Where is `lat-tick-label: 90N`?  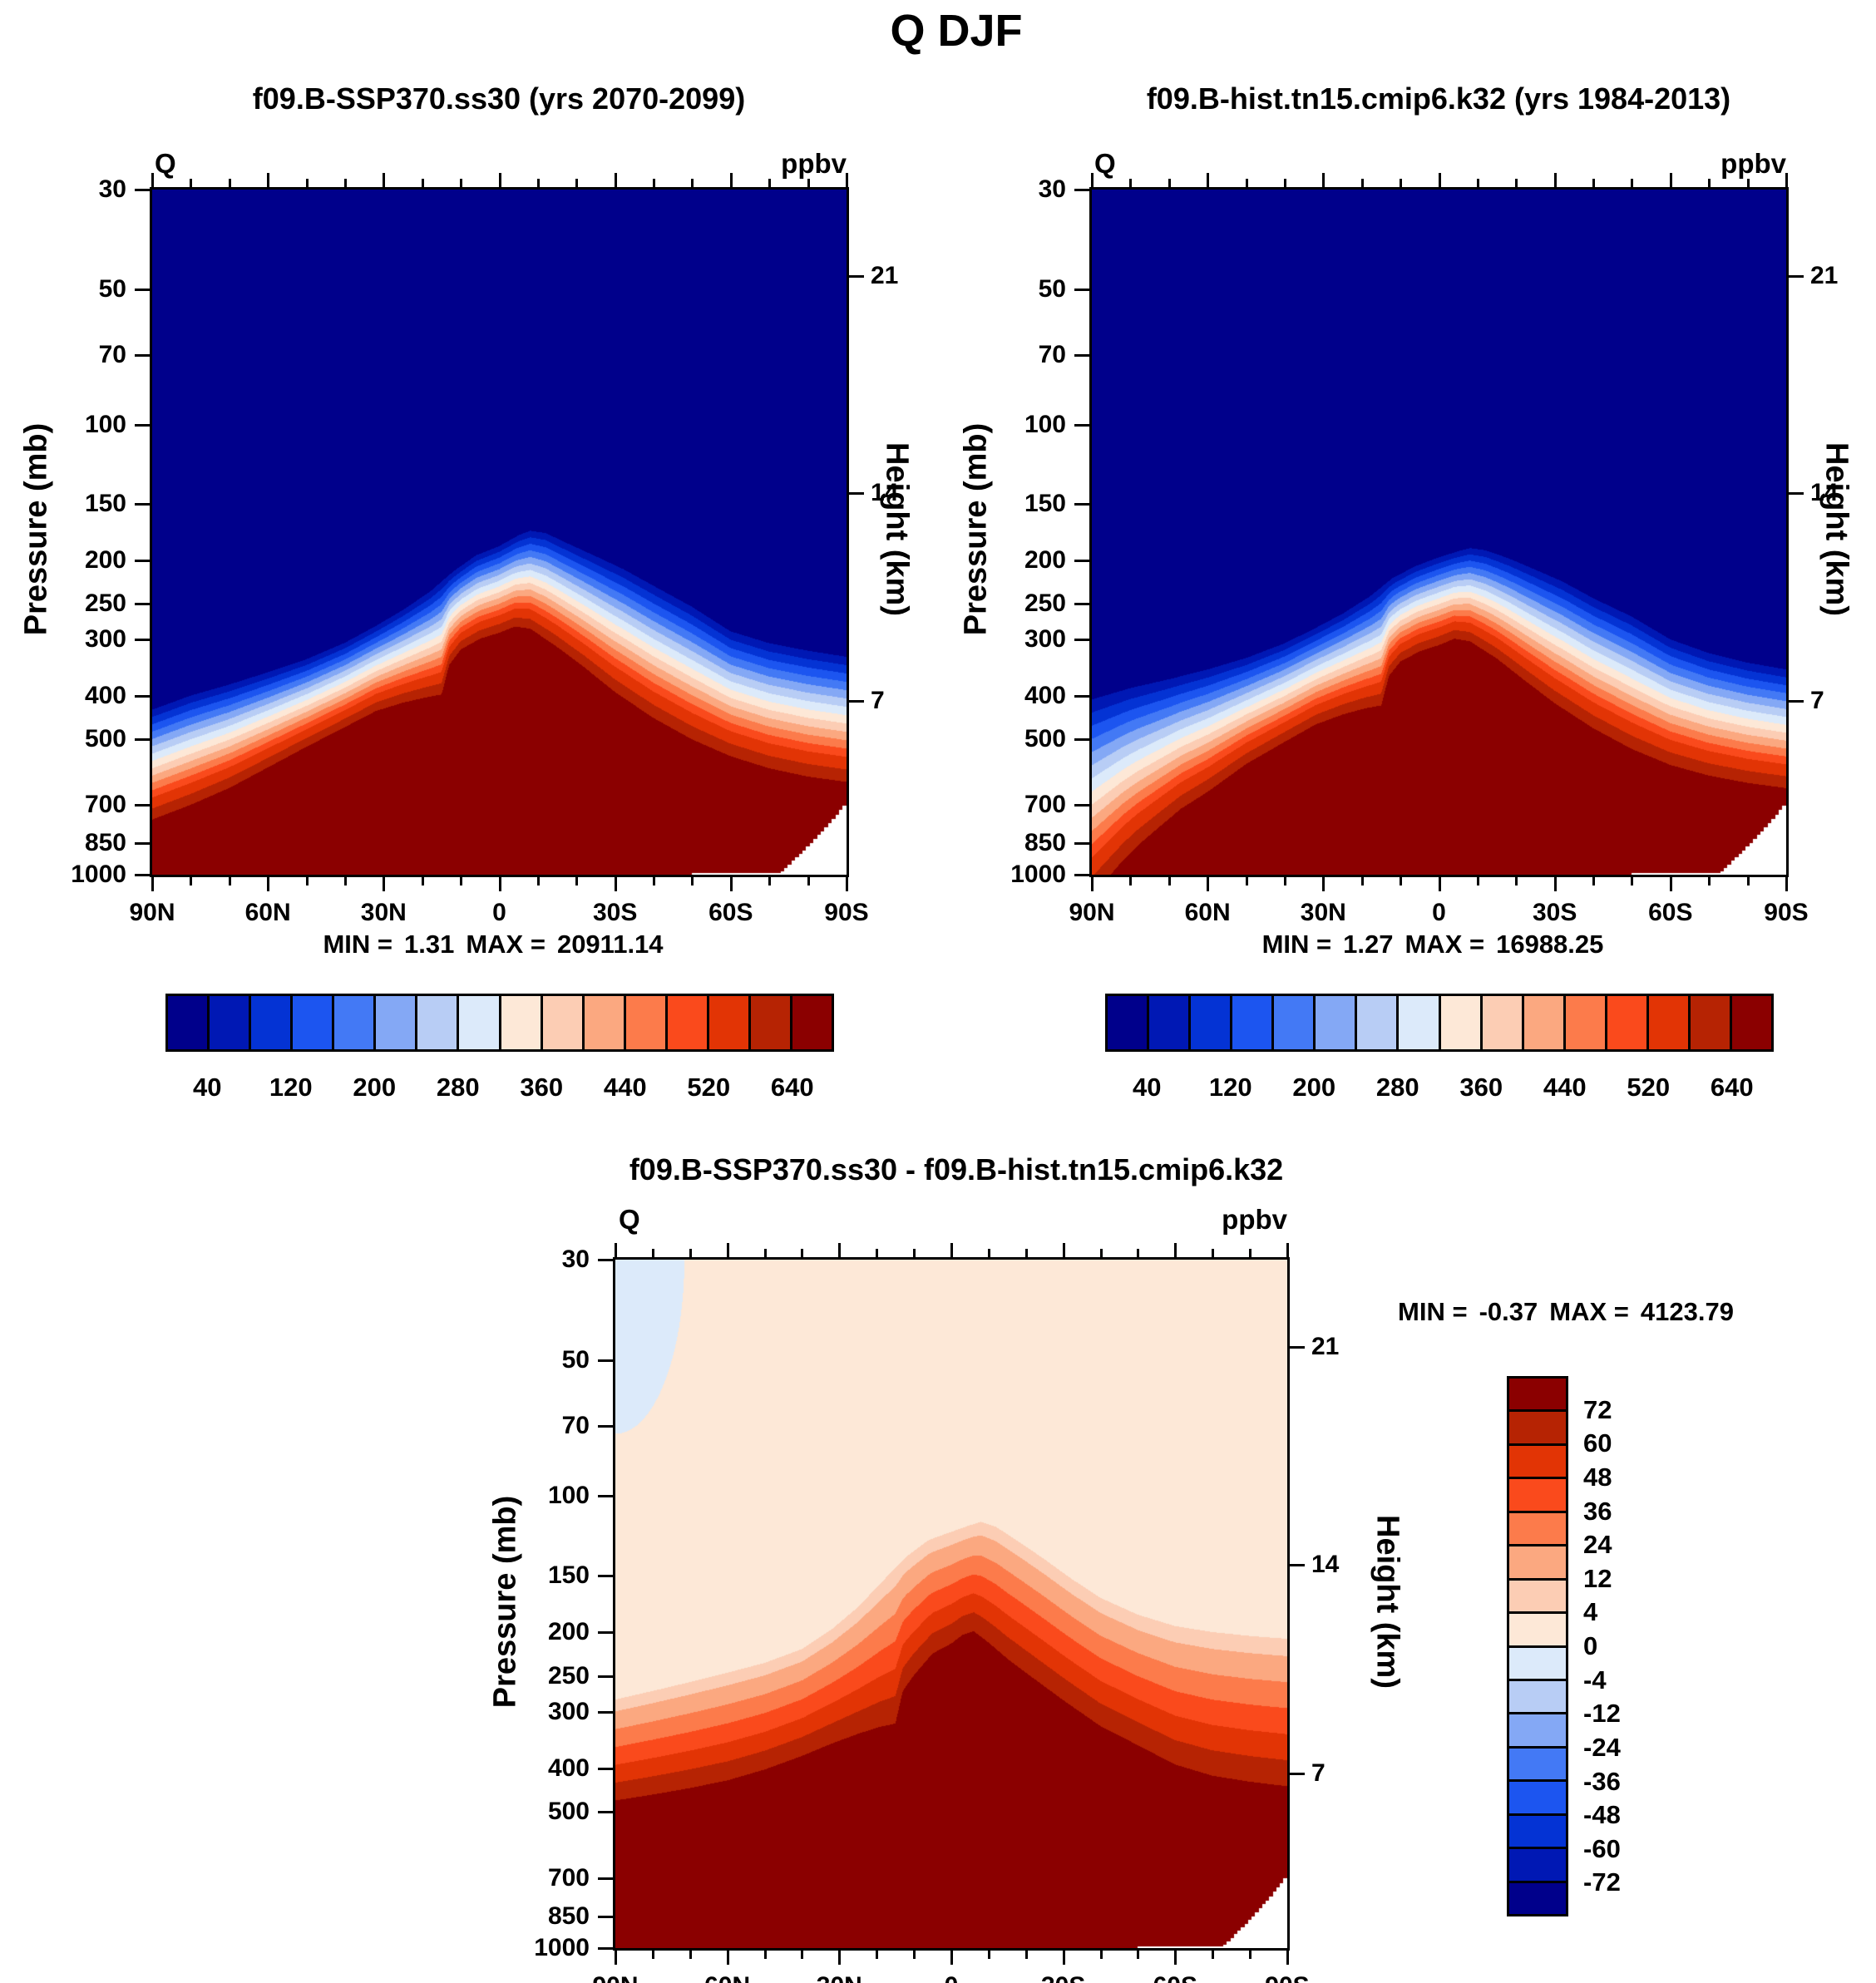
lat-tick-label: 90N is located at coordinates (1092, 913).